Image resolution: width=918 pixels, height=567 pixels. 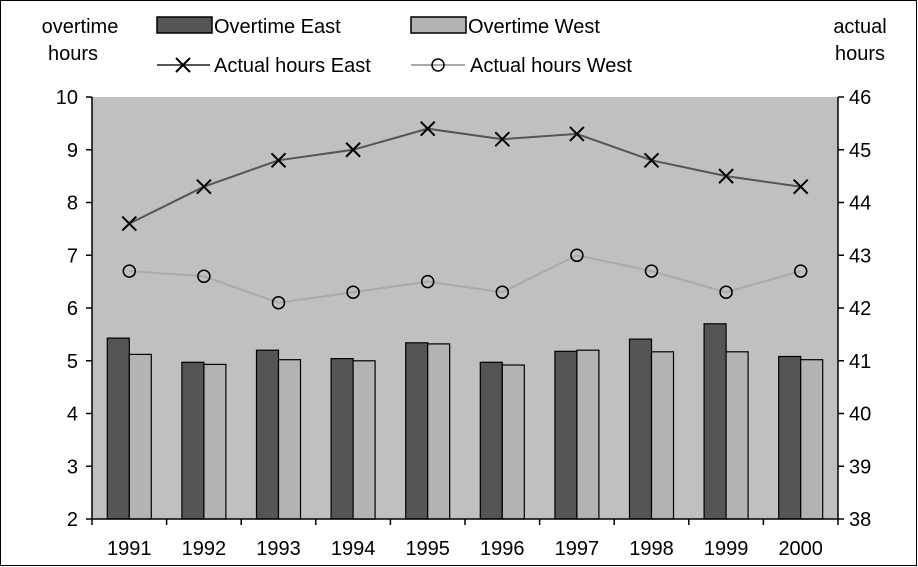 What do you see at coordinates (278, 302) in the screenshot?
I see `point-actual-hours-west-1993` at bounding box center [278, 302].